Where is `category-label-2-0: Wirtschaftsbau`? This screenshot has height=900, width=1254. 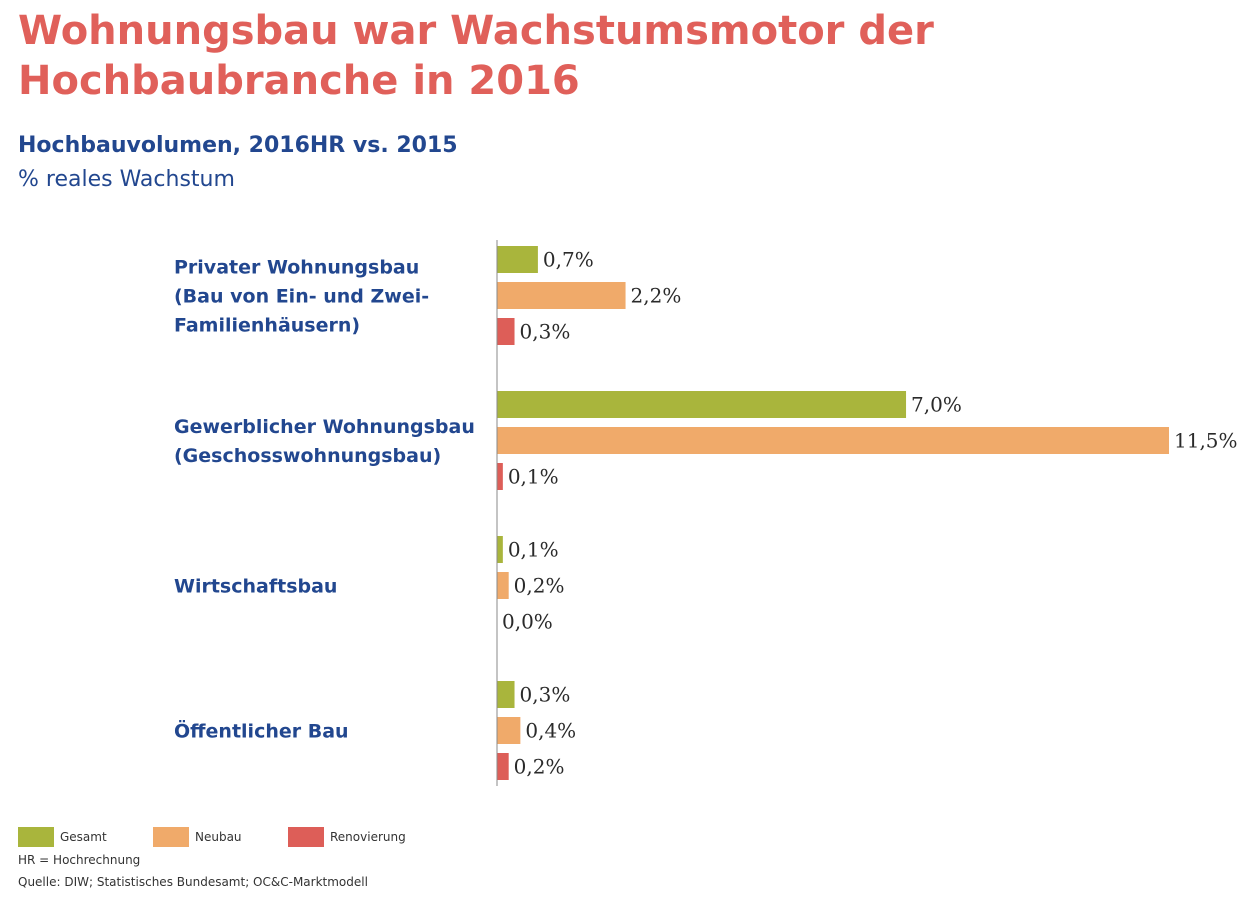
category-label-2-0: Wirtschaftsbau is located at coordinates (255, 587).